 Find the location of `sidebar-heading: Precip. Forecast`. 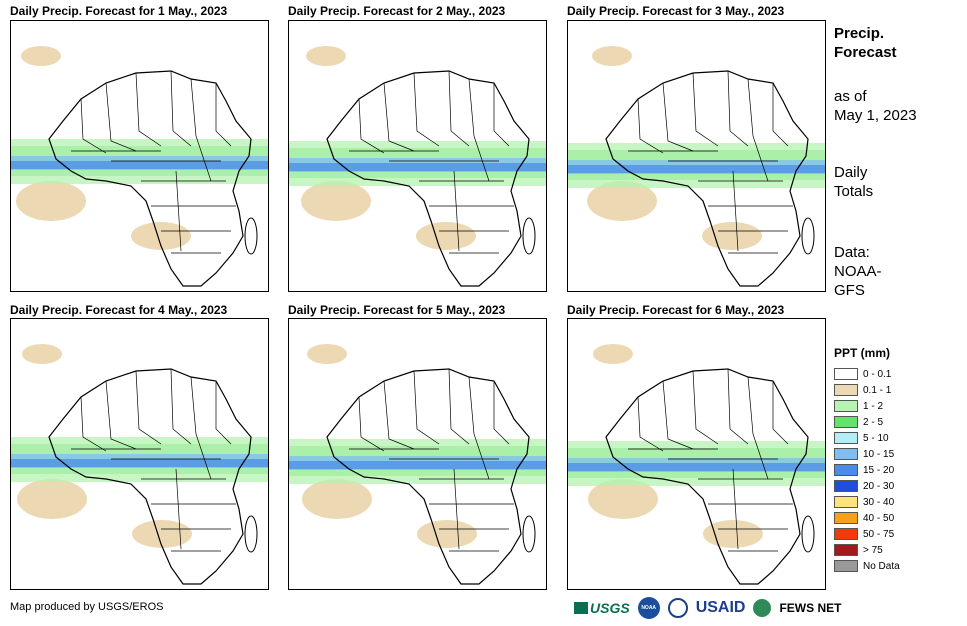

sidebar-heading: Precip. Forecast is located at coordinates (865, 43).